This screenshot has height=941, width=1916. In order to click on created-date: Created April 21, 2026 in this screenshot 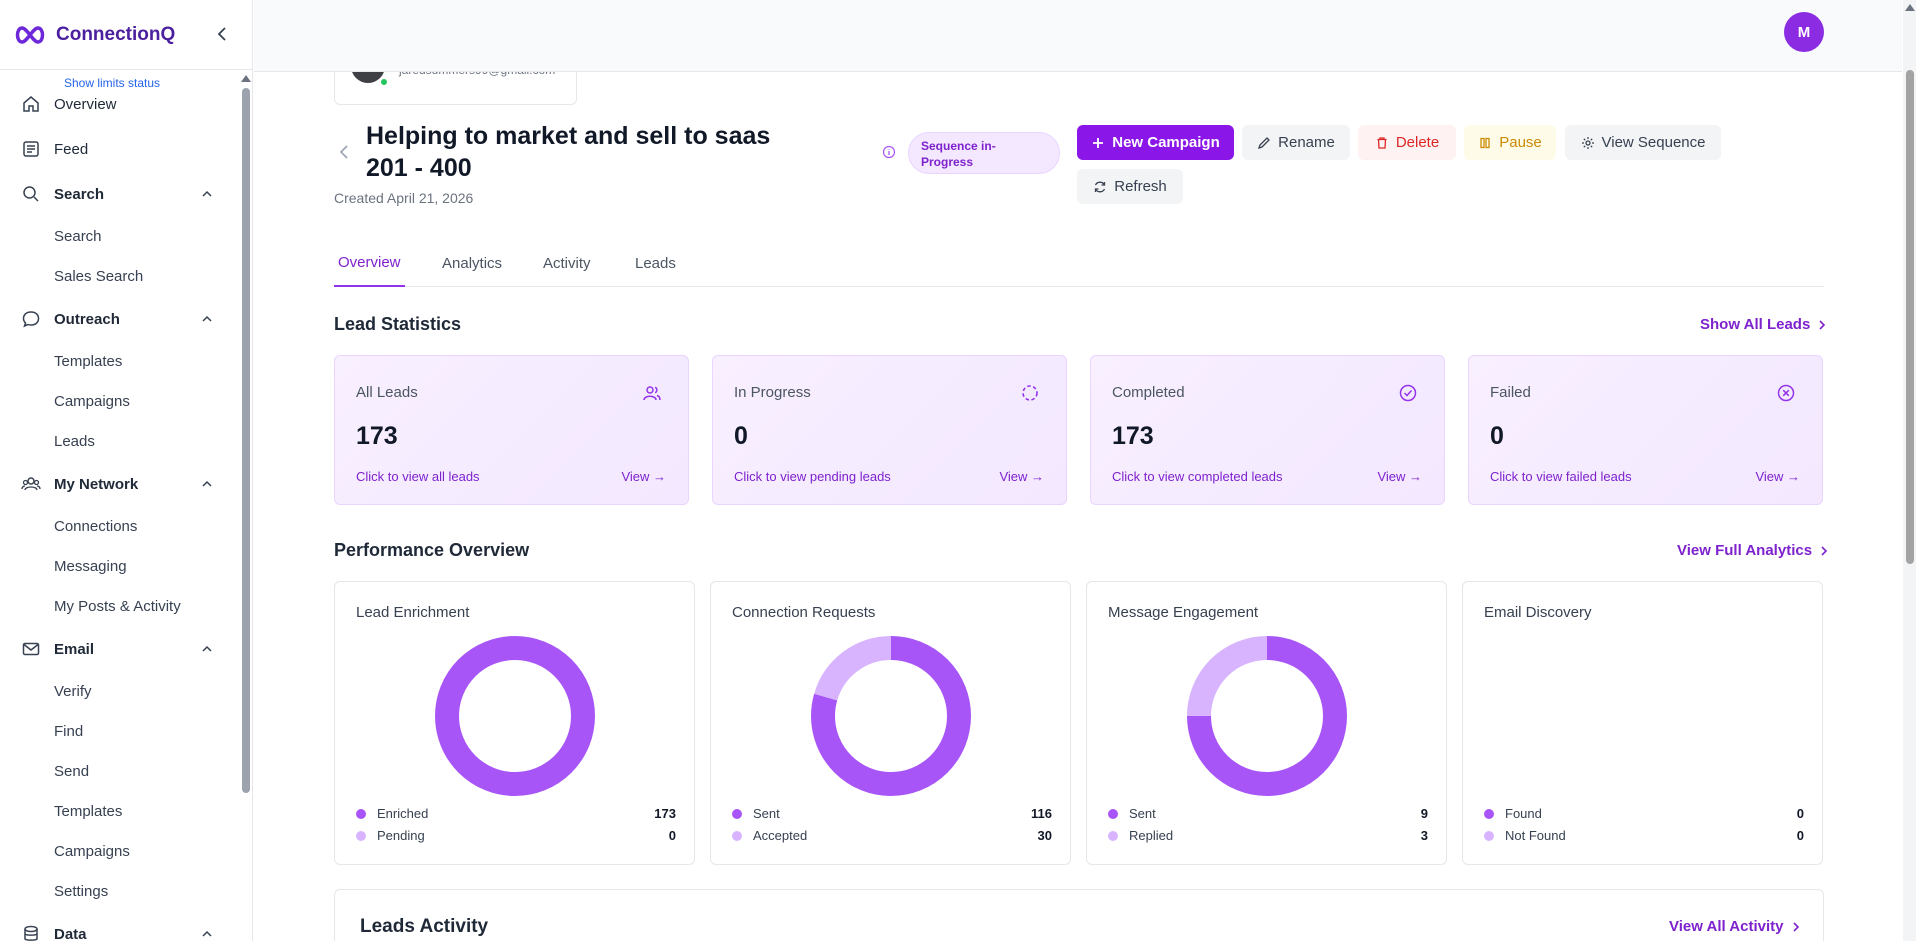, I will do `click(404, 198)`.